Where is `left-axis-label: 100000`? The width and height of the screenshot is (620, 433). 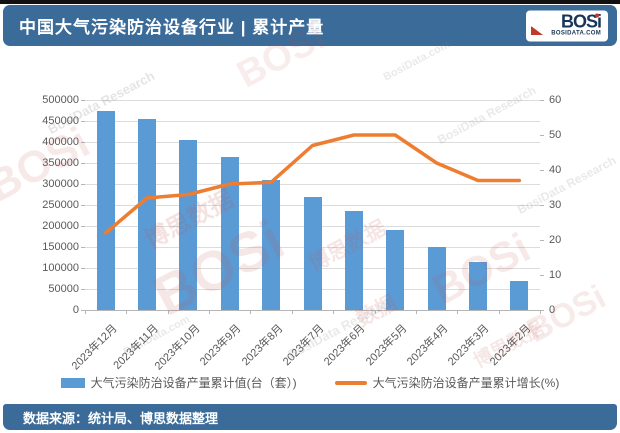 left-axis-label: 100000 is located at coordinates (60, 268).